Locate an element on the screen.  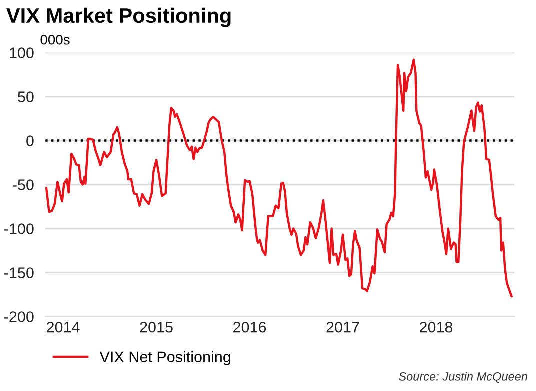
y-tick-label: -100 is located at coordinates (19, 229).